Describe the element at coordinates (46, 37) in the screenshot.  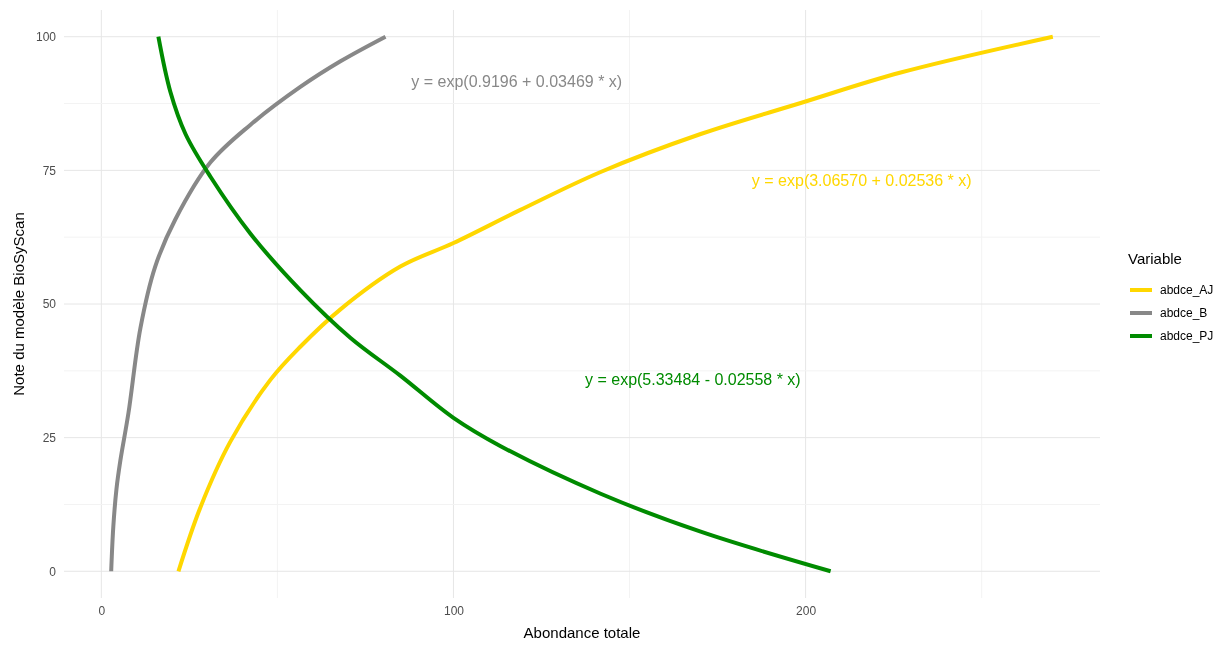
I see `y-tick-label: 100` at that location.